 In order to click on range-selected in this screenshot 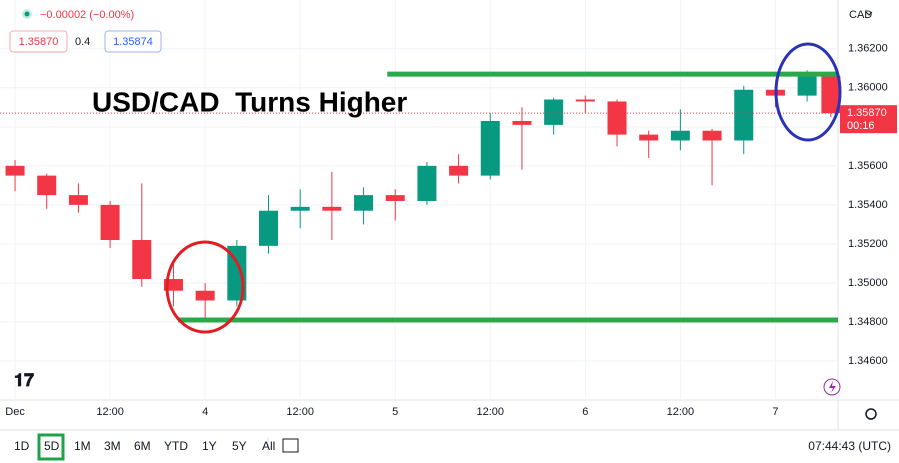, I will do `click(51, 447)`.